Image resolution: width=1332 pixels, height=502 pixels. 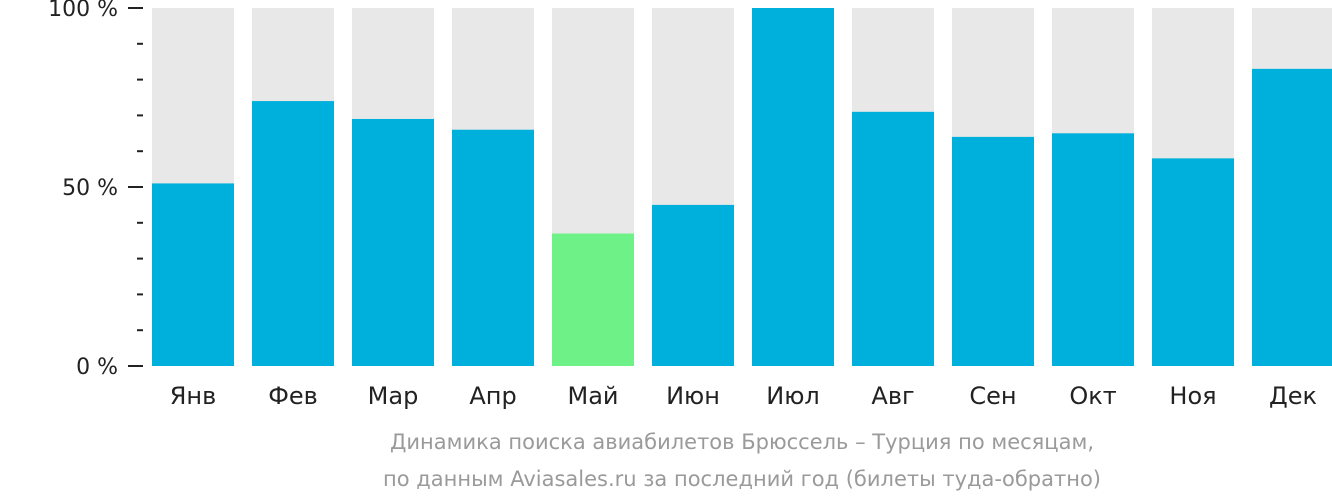 What do you see at coordinates (693, 396) in the screenshot?
I see `x-tick-label: Июн` at bounding box center [693, 396].